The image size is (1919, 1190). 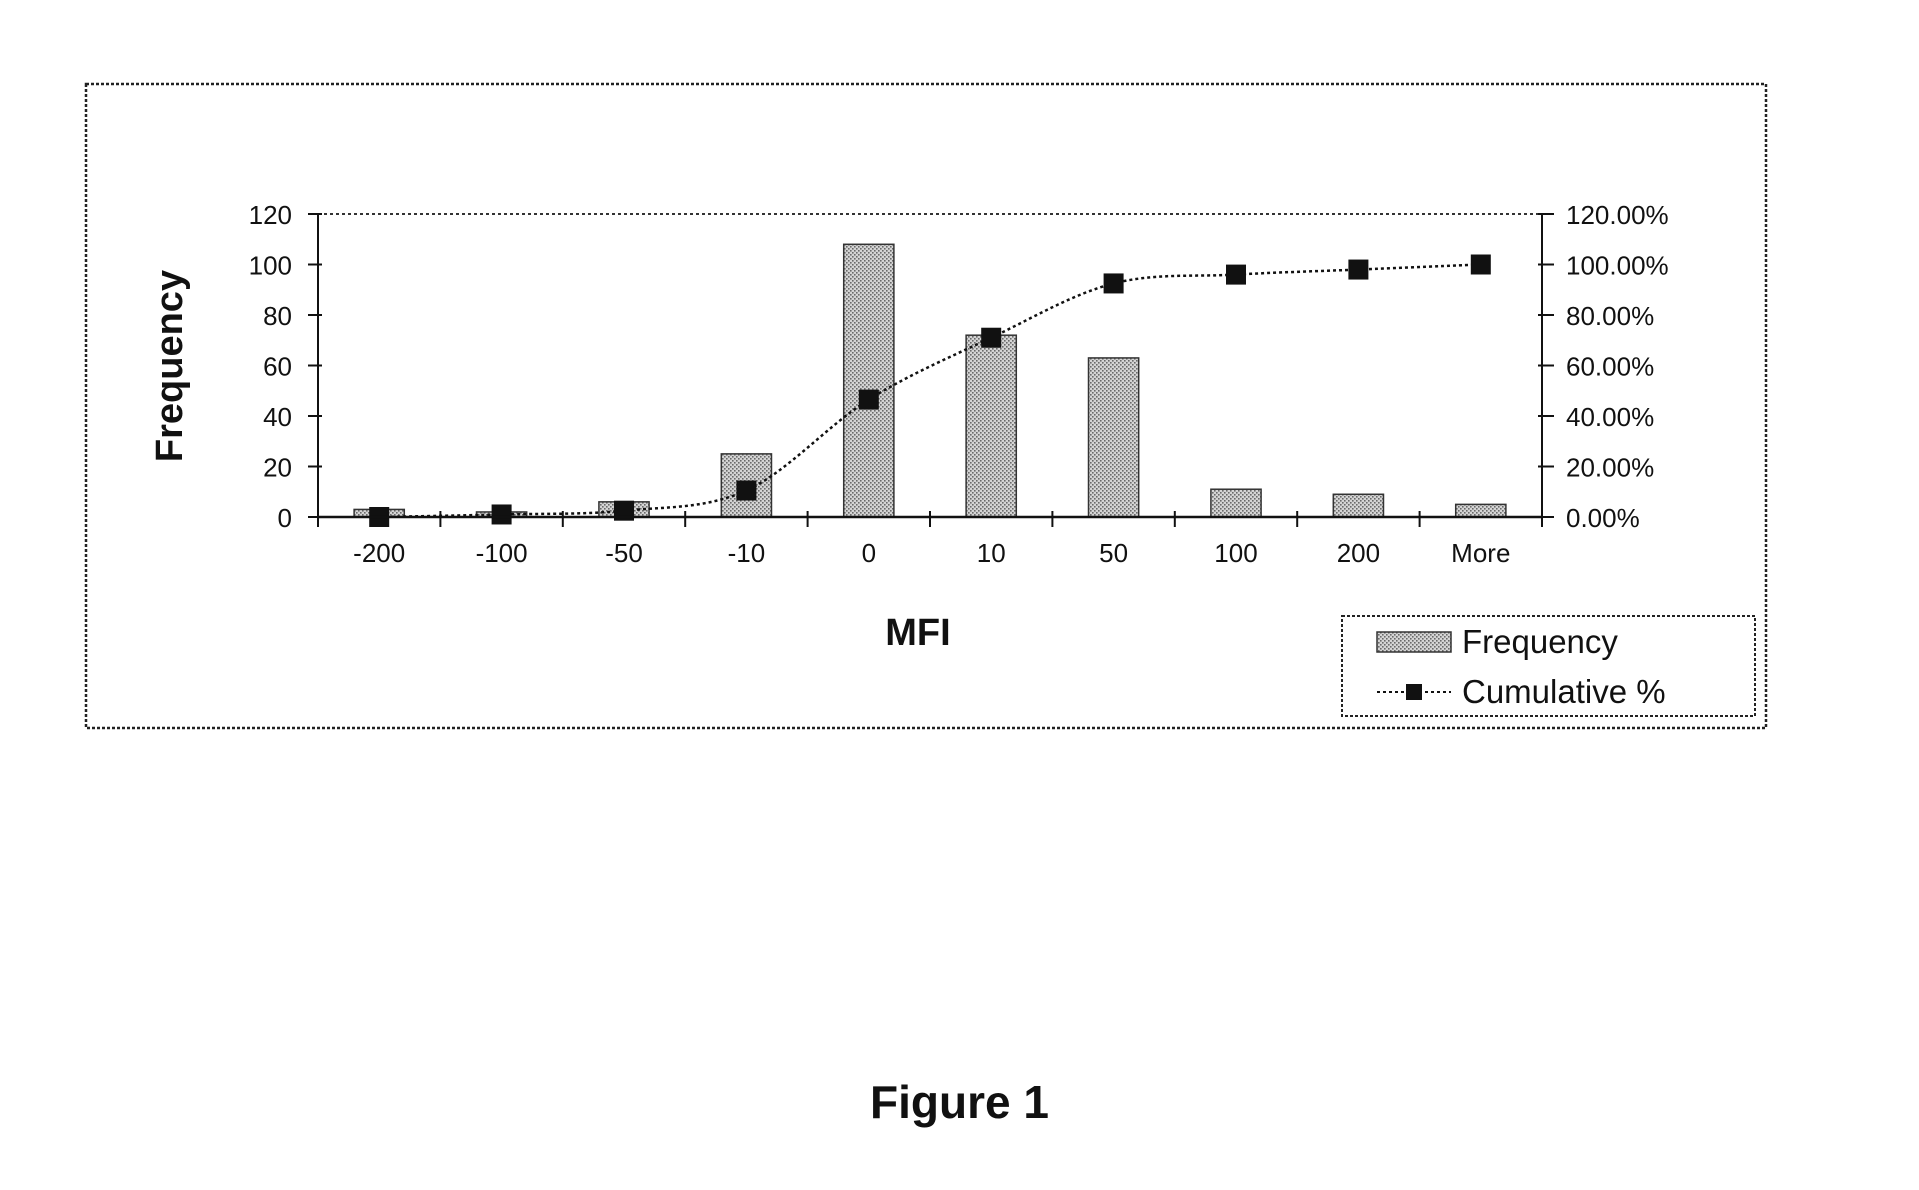 What do you see at coordinates (170, 366) in the screenshot?
I see `y-axis-title: Frequency` at bounding box center [170, 366].